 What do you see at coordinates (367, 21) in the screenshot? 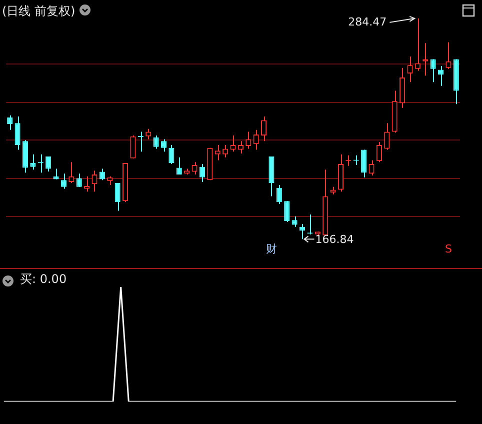
I see `annotation: 284.47` at bounding box center [367, 21].